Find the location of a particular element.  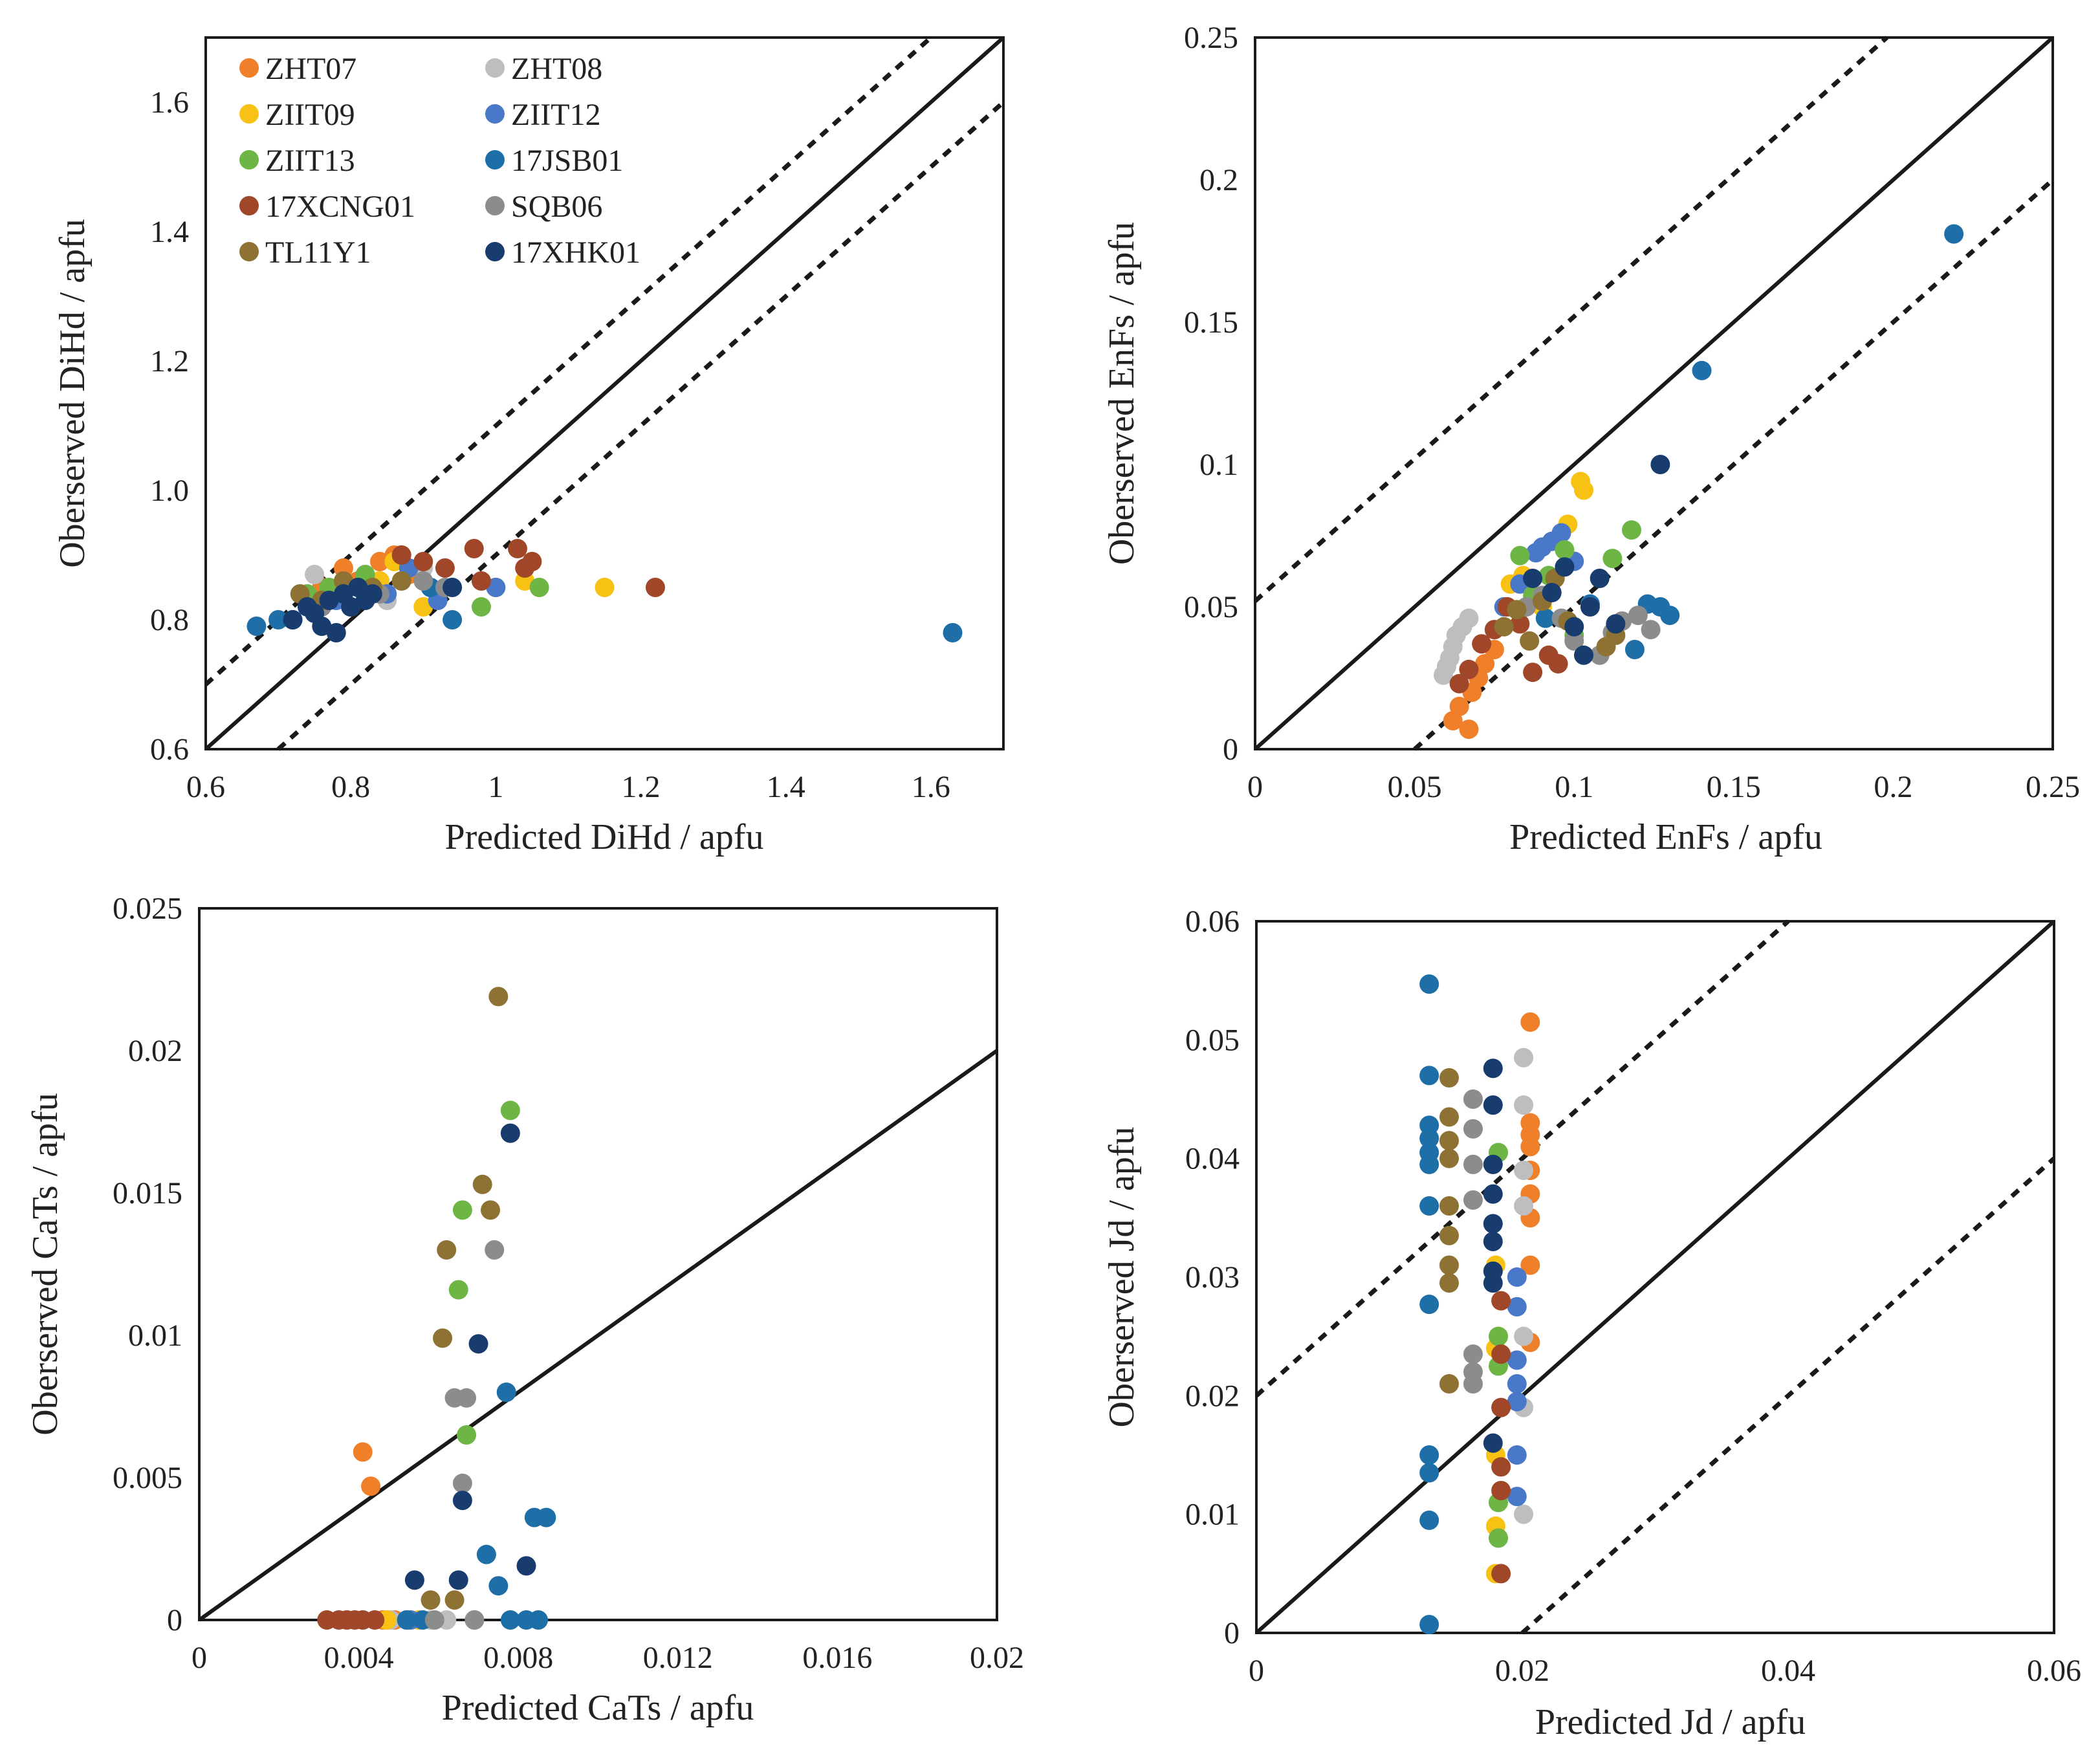

point-ZHT07-jd is located at coordinates (1530, 1147).